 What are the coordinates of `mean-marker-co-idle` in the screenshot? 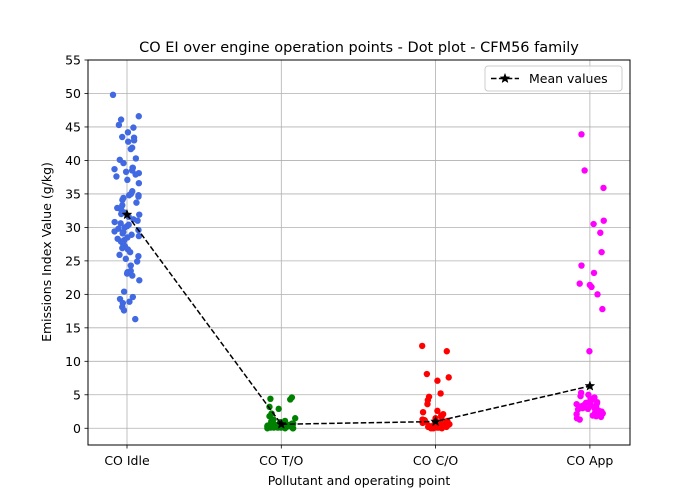 It's located at (127, 214).